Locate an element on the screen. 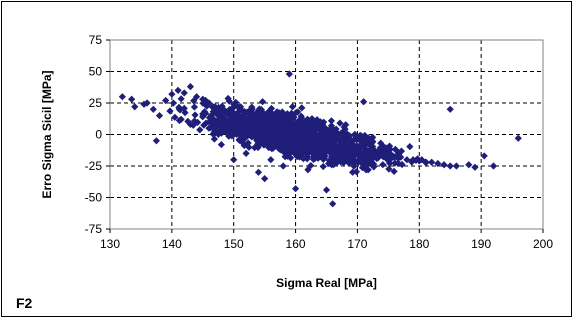 Image resolution: width=575 pixels, height=320 pixels. y-tick-label: -50 is located at coordinates (94, 198).